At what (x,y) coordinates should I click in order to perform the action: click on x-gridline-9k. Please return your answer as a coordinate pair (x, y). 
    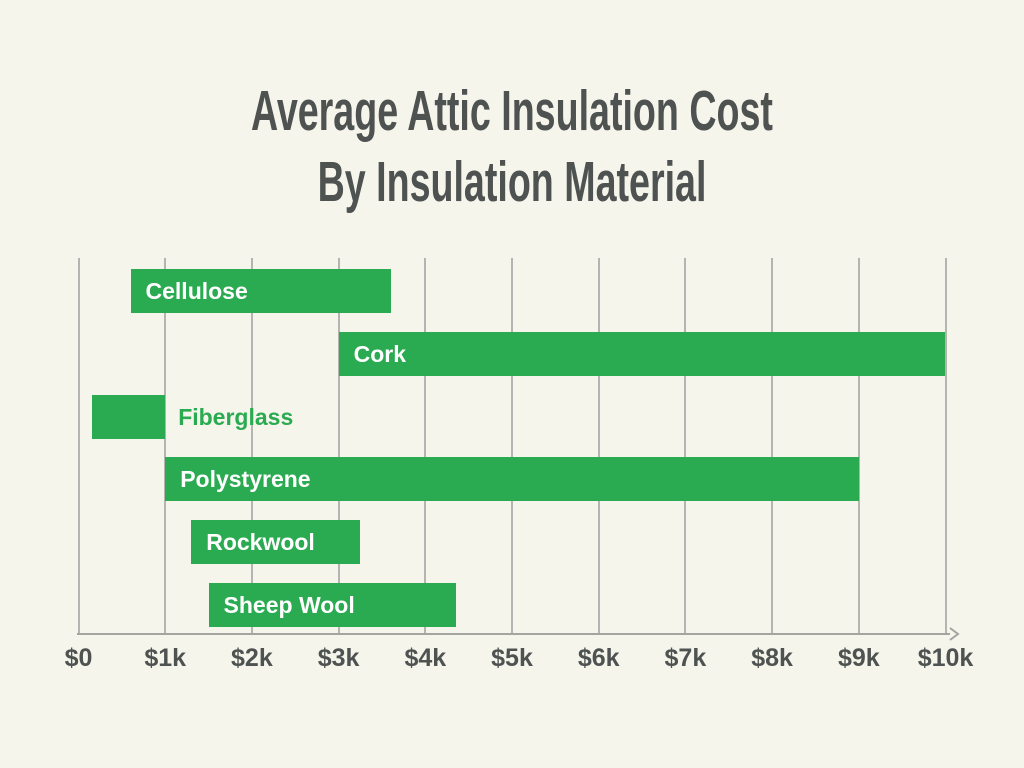
    Looking at the image, I should click on (858, 445).